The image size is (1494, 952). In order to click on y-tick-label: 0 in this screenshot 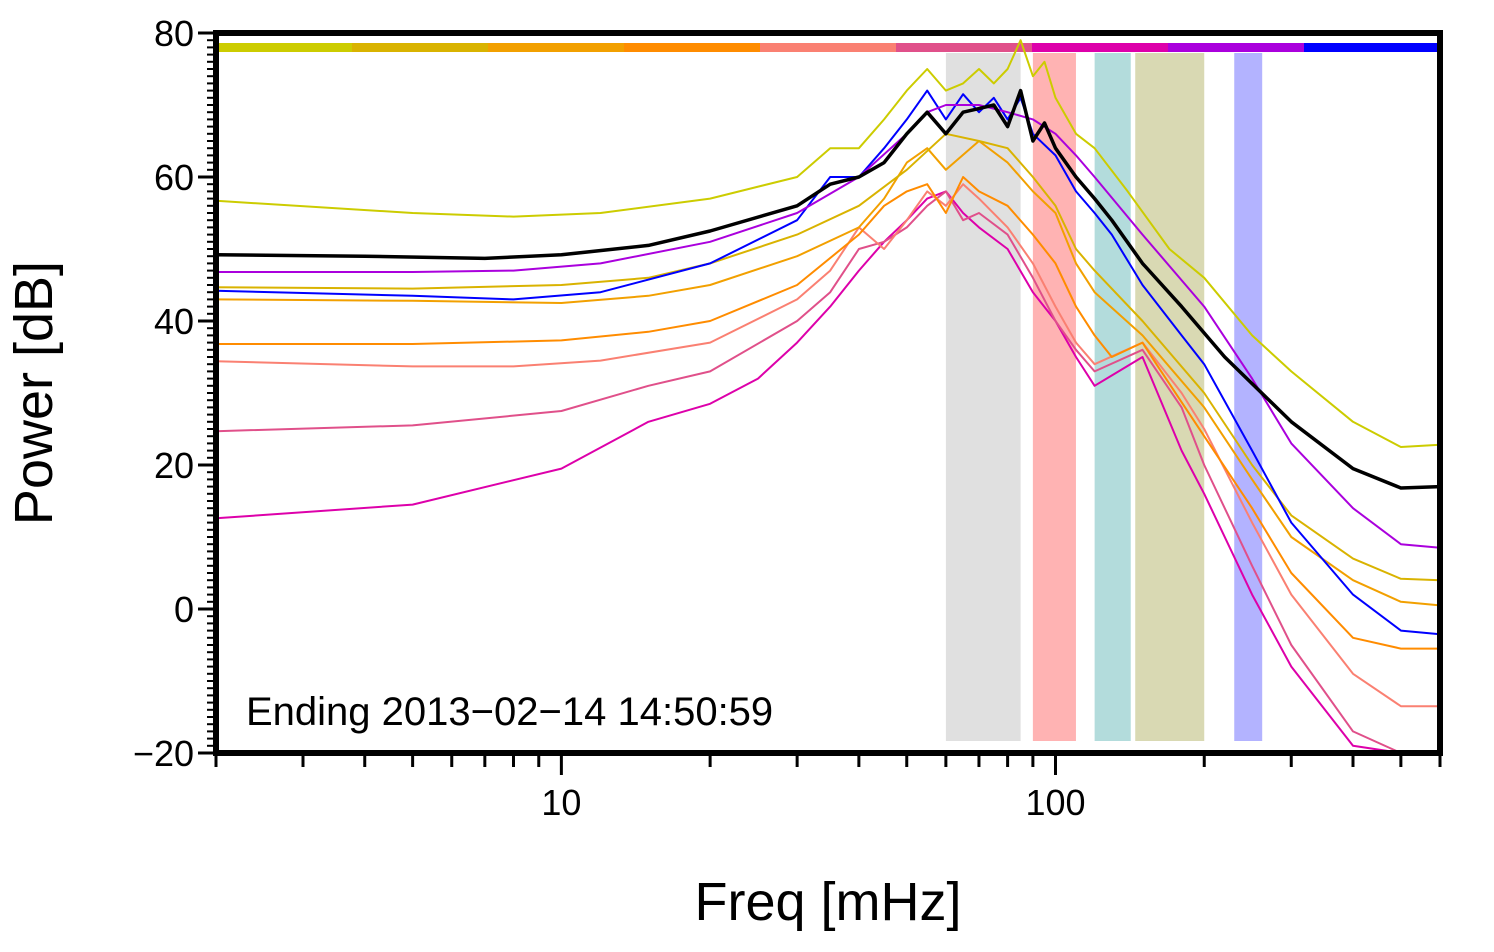, I will do `click(184, 609)`.